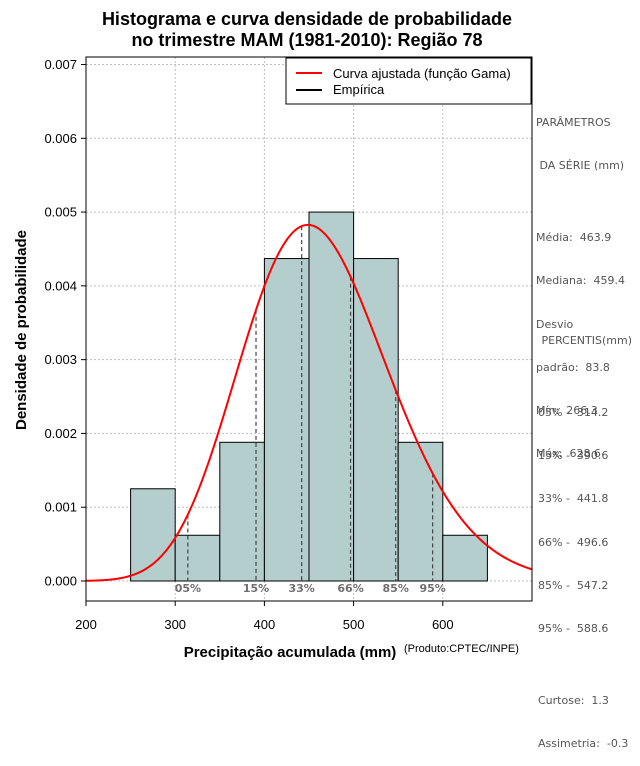  Describe the element at coordinates (585, 340) in the screenshot. I see `percentis-line: PERCENTIS(mm)` at that location.